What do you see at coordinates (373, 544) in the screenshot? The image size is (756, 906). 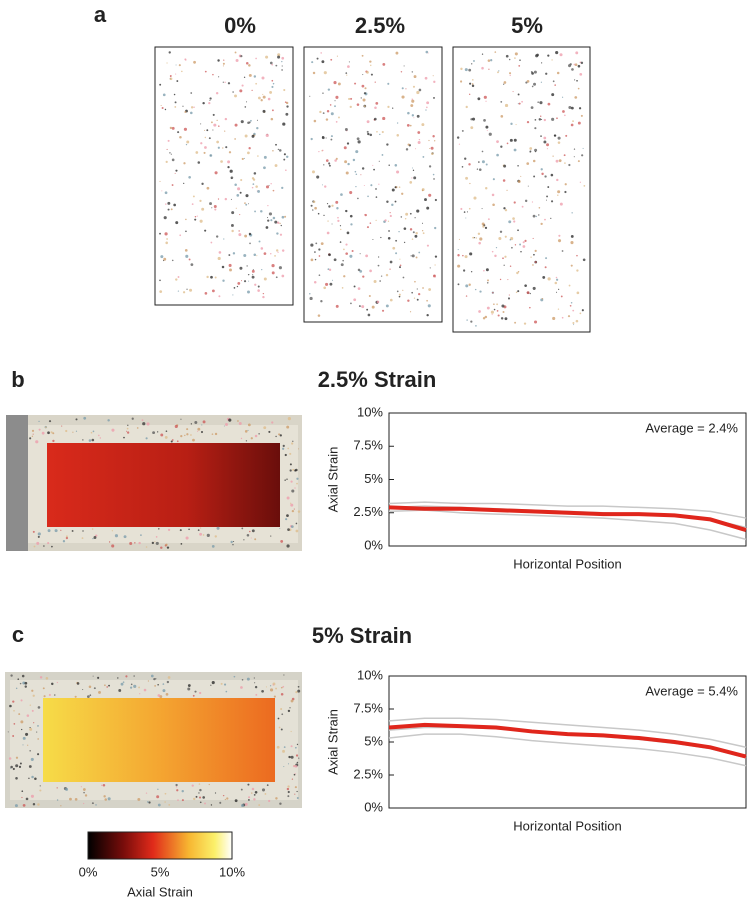 I see `y-tick-label: 0%` at bounding box center [373, 544].